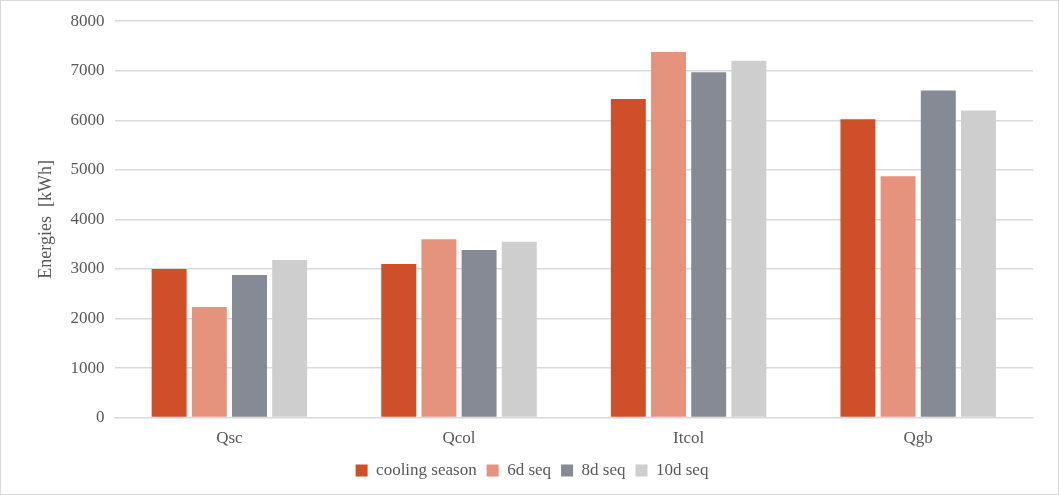 This screenshot has height=495, width=1059. I want to click on y-tick-label: 1000, so click(87, 367).